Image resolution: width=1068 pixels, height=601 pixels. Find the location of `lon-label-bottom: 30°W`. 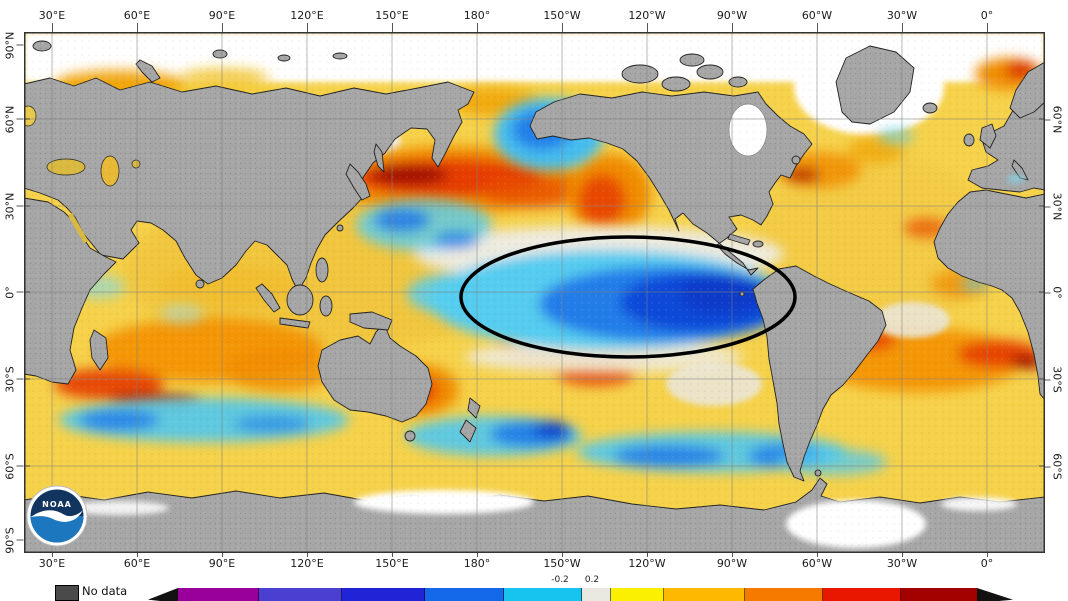

lon-label-bottom: 30°W is located at coordinates (902, 561).